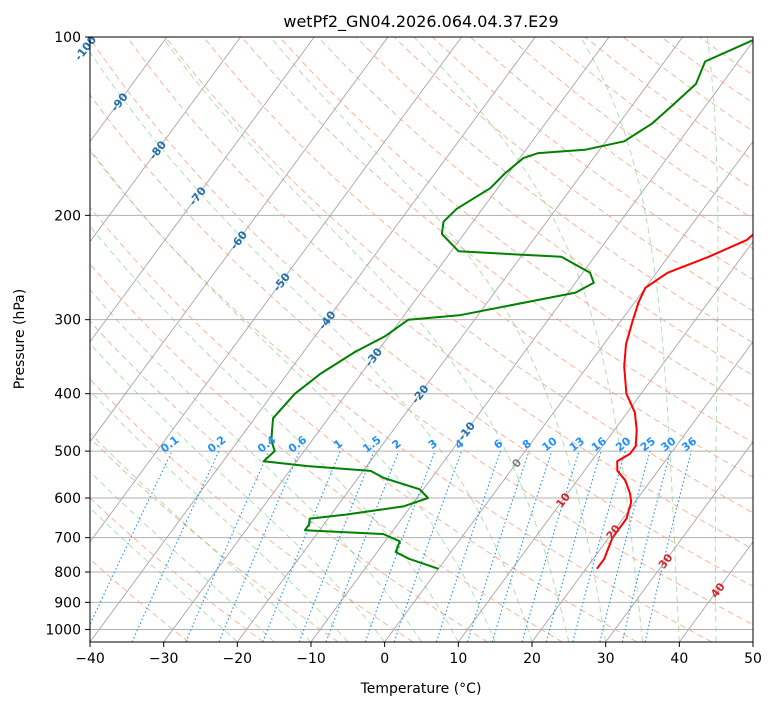 The height and width of the screenshot is (708, 775). Describe the element at coordinates (67, 216) in the screenshot. I see `y-tick-label: 200` at that location.